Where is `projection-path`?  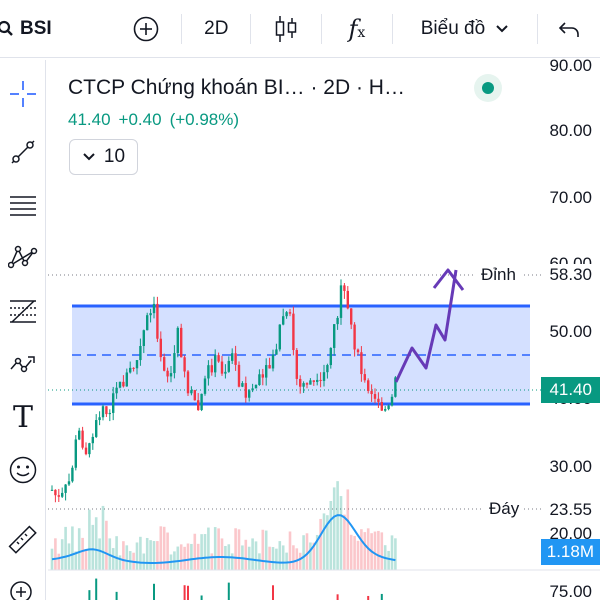
projection-path is located at coordinates (426, 326).